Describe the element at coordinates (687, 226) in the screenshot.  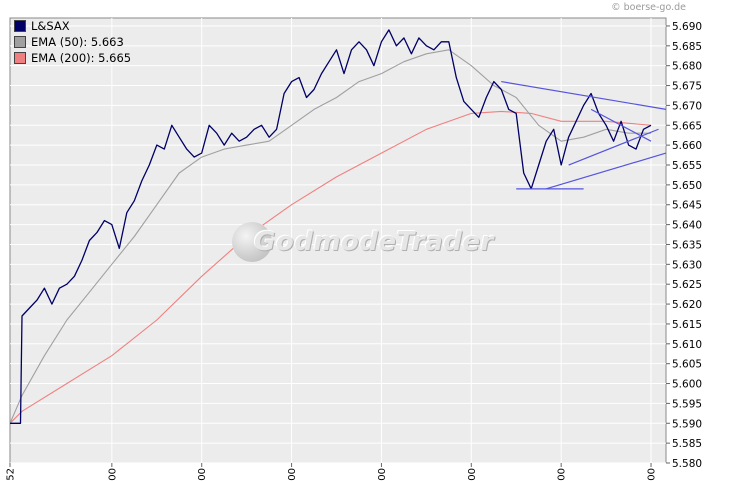
I see `y-tick-label: 5.640` at that location.